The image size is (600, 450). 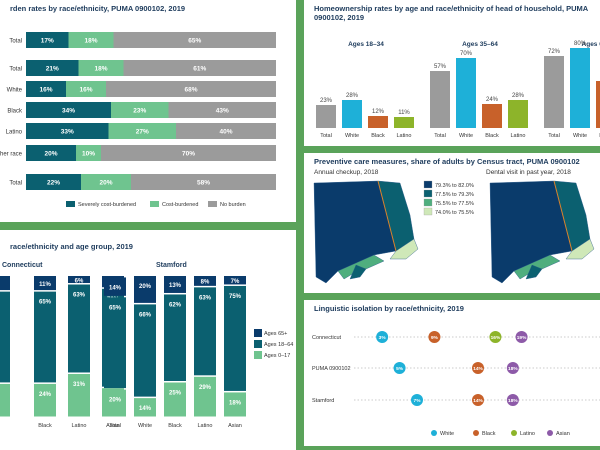 What do you see at coordinates (454, 186) in the screenshot?
I see `legend-label: 79.3% to 82.0%` at bounding box center [454, 186].